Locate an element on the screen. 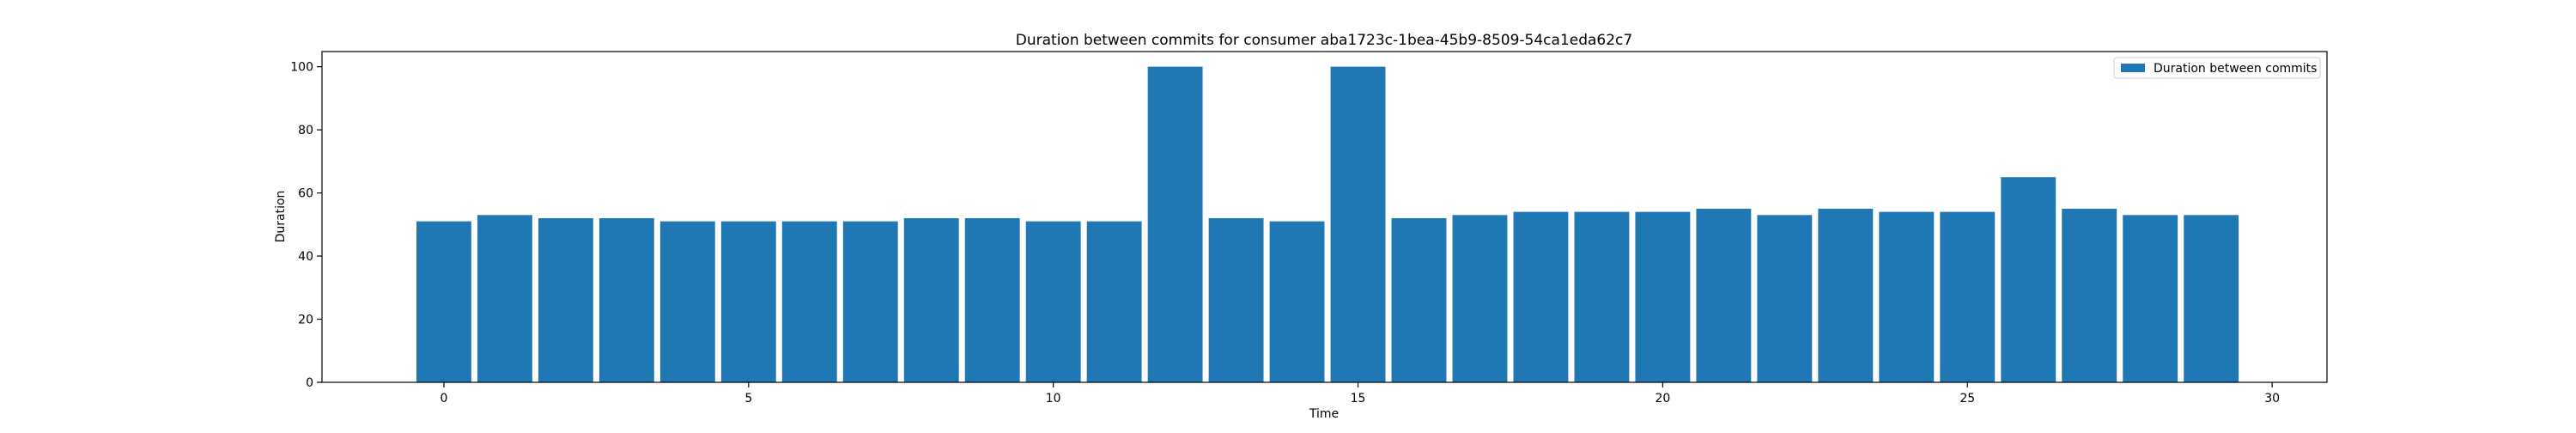 This screenshot has width=2576, height=433. legend: Duration between commits is located at coordinates (2217, 68).